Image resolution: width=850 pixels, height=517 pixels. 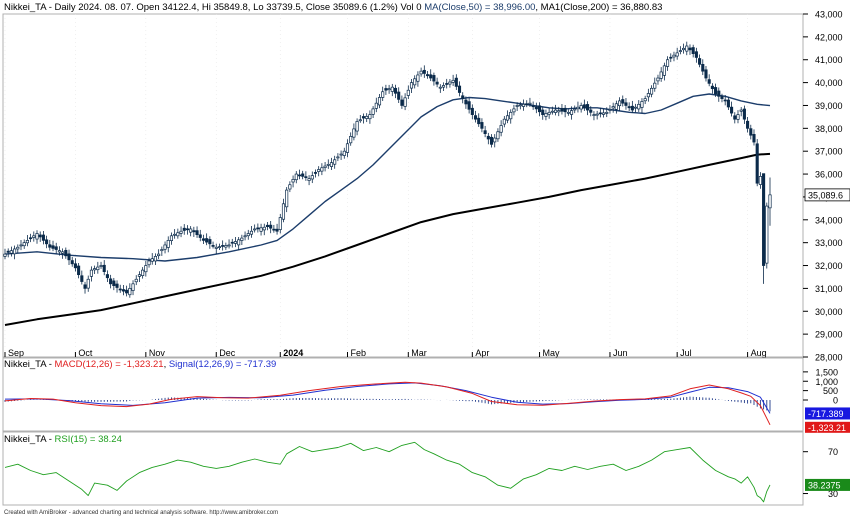 I want to click on price-header-symbol: Nikkei_TA, so click(x=25, y=7).